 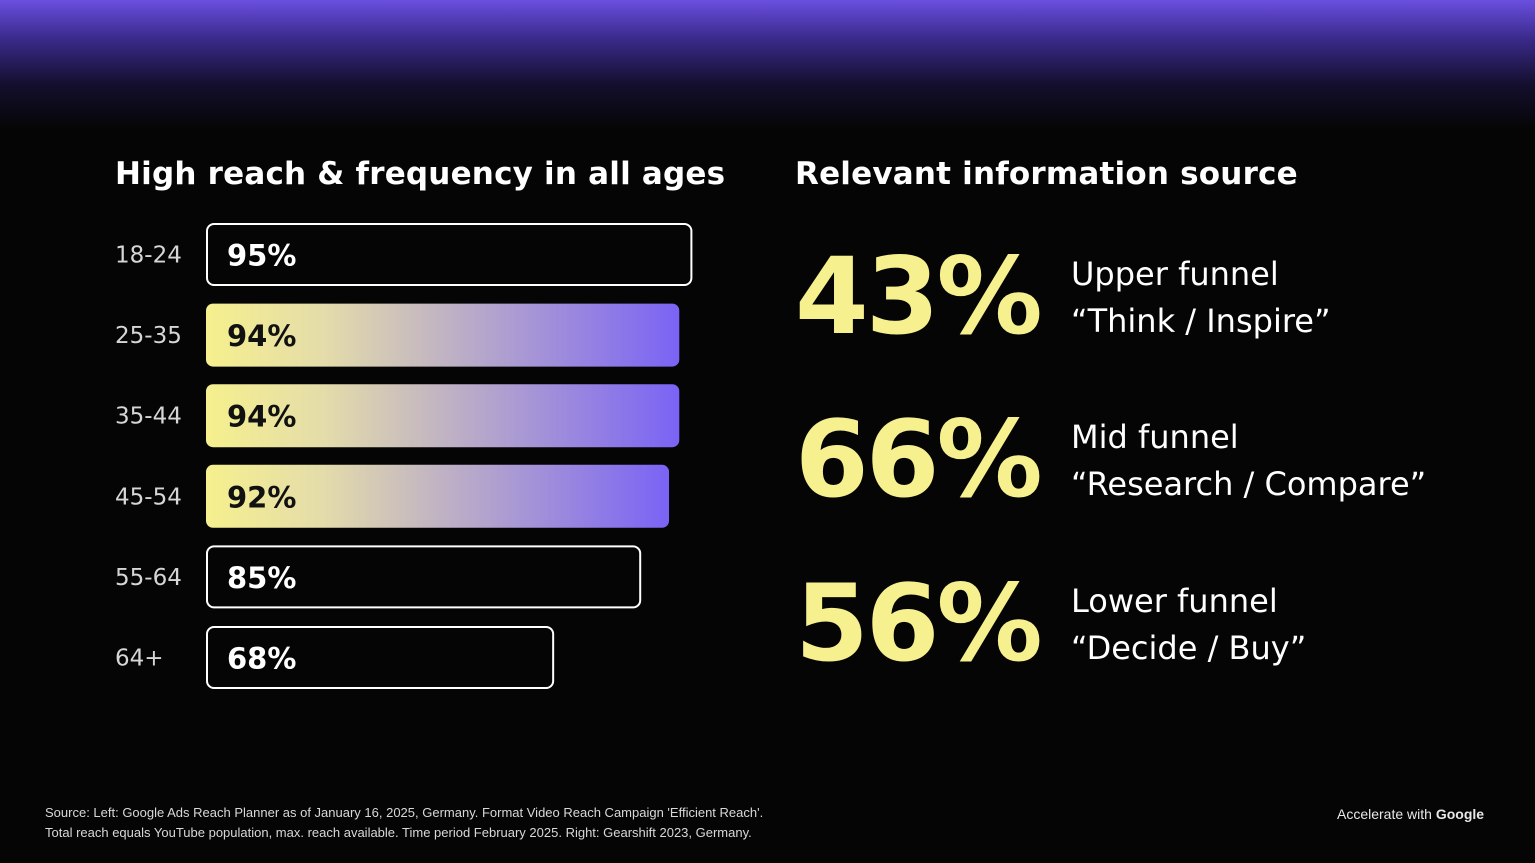 What do you see at coordinates (919, 459) in the screenshot?
I see `stat-value: 66%` at bounding box center [919, 459].